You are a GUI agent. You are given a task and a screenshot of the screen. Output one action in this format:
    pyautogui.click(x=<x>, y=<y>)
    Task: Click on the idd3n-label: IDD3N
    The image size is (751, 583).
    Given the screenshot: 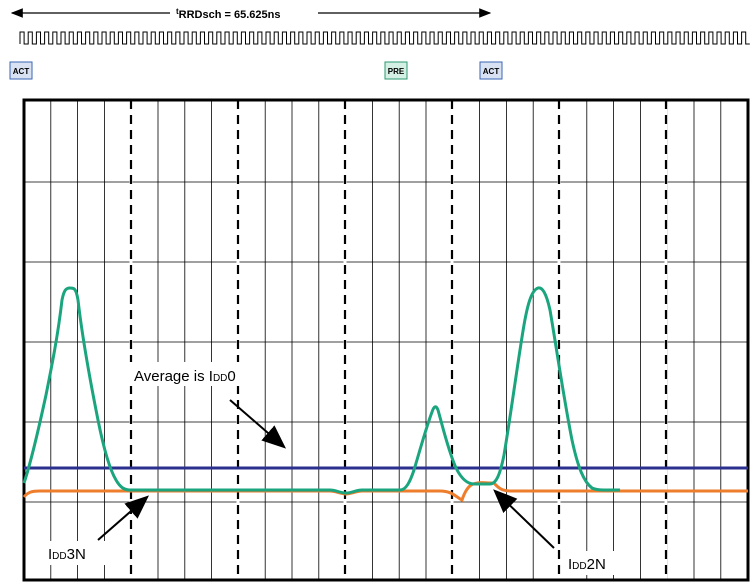 What is the action you would take?
    pyautogui.click(x=67, y=554)
    